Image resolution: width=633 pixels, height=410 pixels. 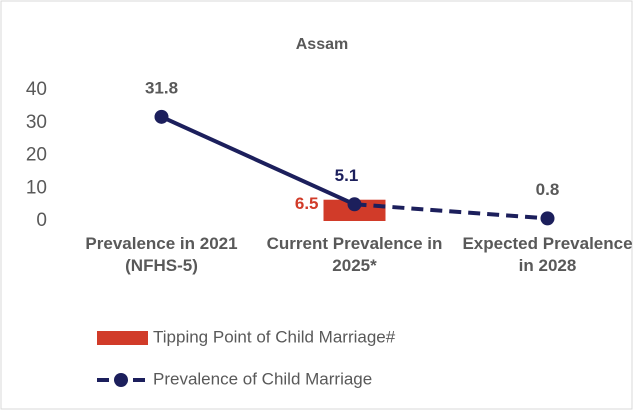 What do you see at coordinates (36, 187) in the screenshot?
I see `y-tick-label: 10` at bounding box center [36, 187].